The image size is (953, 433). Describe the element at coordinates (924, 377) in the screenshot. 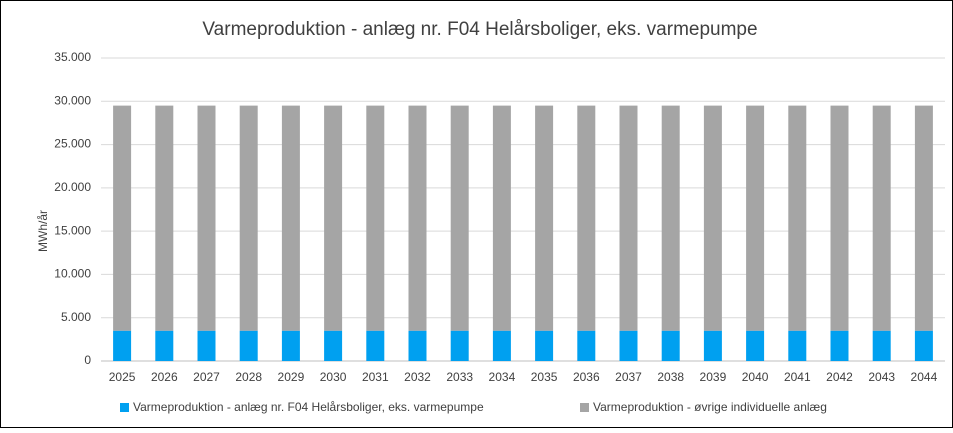

I see `x-tick-label: 2044` at that location.